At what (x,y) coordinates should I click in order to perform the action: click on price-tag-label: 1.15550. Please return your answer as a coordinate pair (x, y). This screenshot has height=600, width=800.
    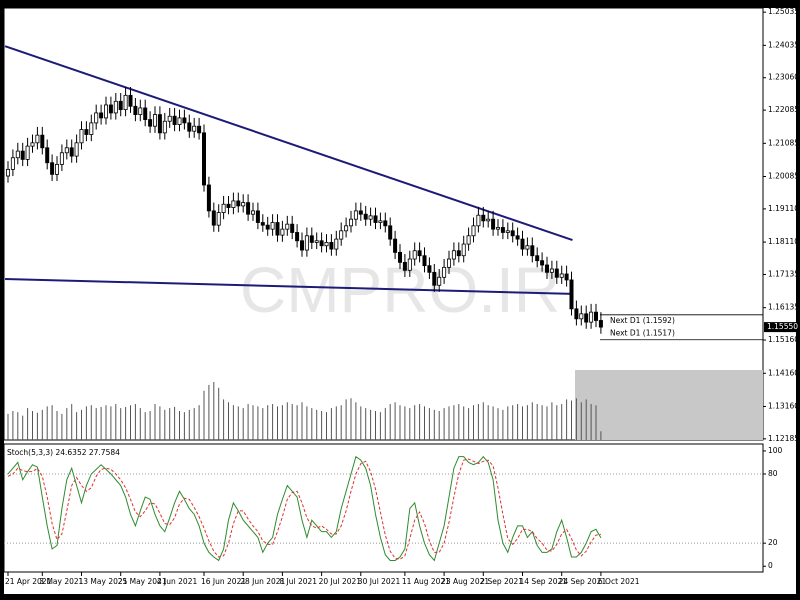
    Looking at the image, I should click on (782, 326).